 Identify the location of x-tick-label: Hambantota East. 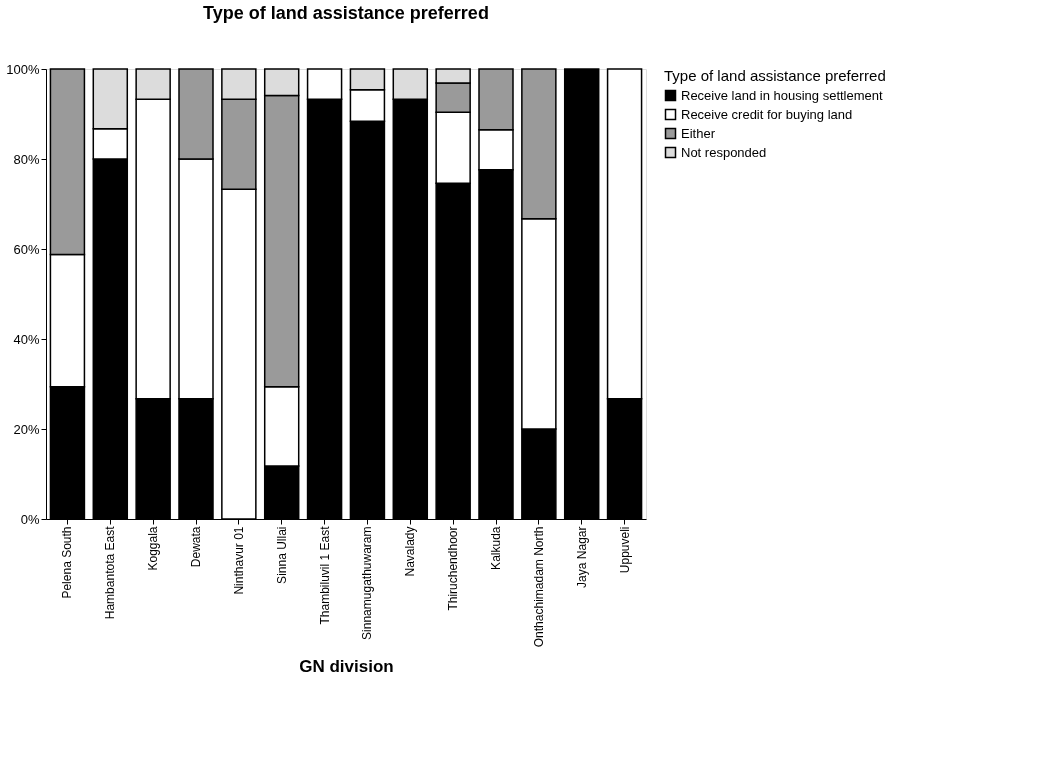
(110, 572).